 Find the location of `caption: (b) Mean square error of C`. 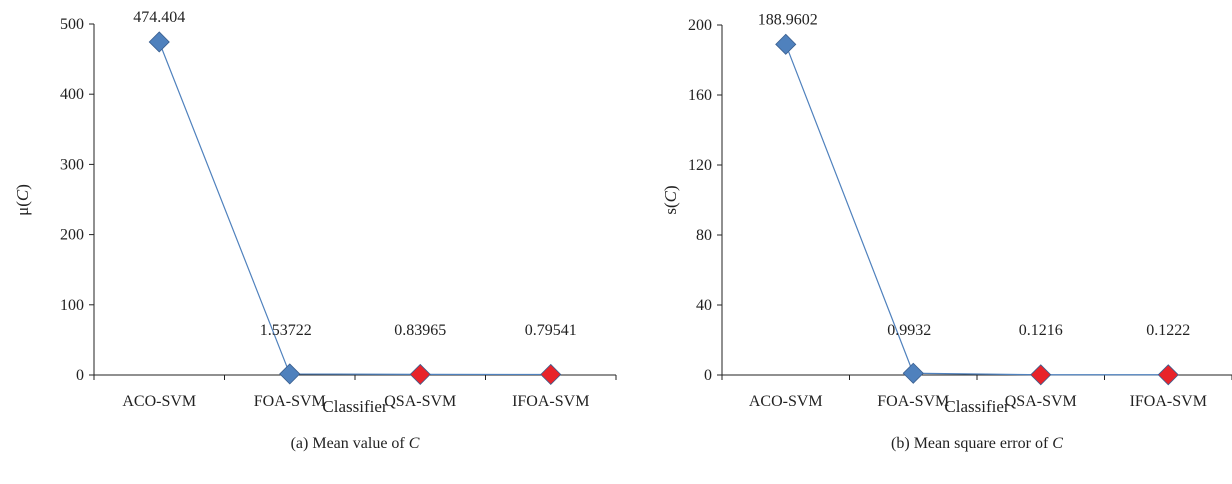

caption: (b) Mean square error of C is located at coordinates (977, 443).